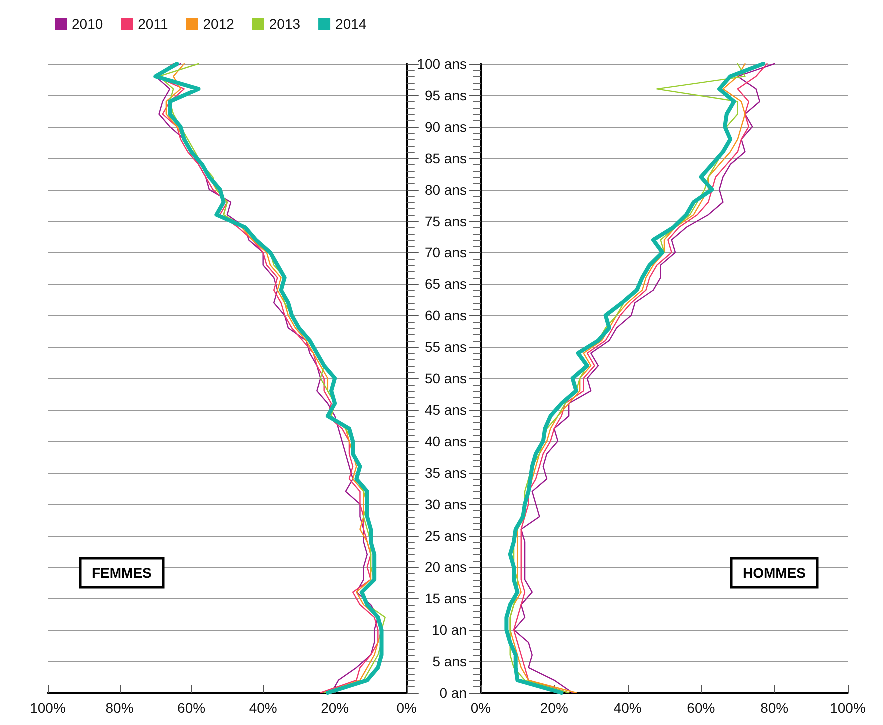 The image size is (883, 725). What do you see at coordinates (219, 24) in the screenshot?
I see `legend-label: 2012` at bounding box center [219, 24].